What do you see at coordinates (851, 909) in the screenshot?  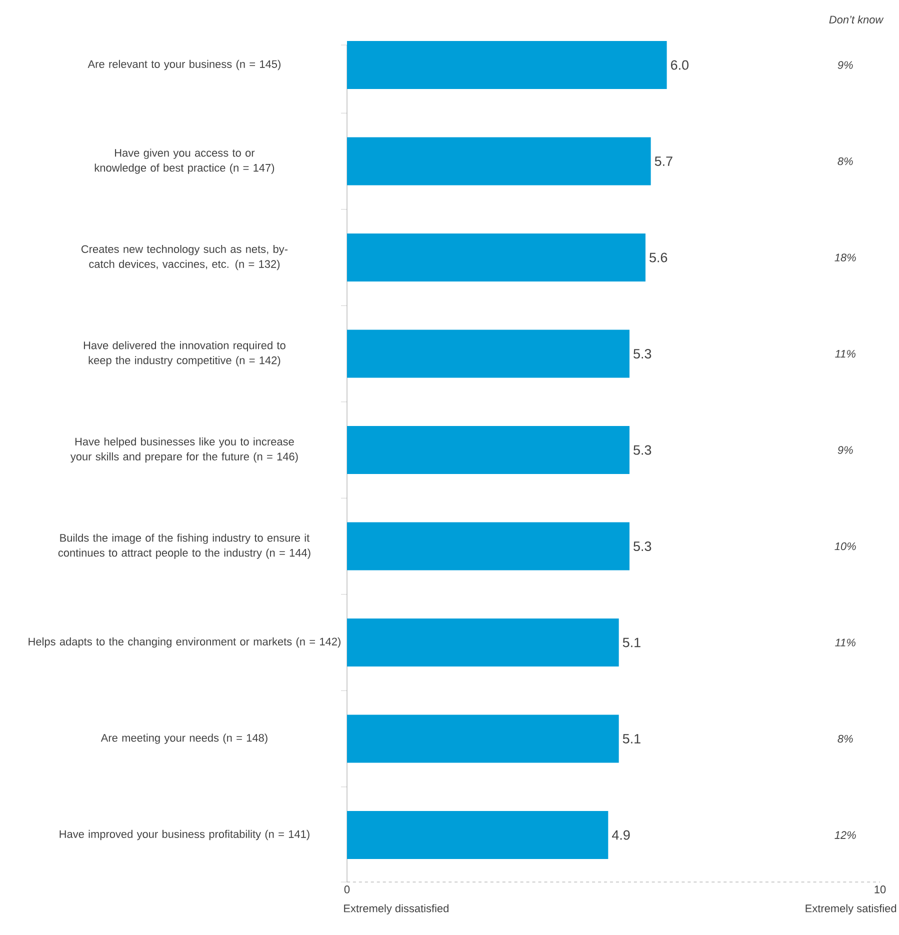 I see `text: Extremely satisfied` at bounding box center [851, 909].